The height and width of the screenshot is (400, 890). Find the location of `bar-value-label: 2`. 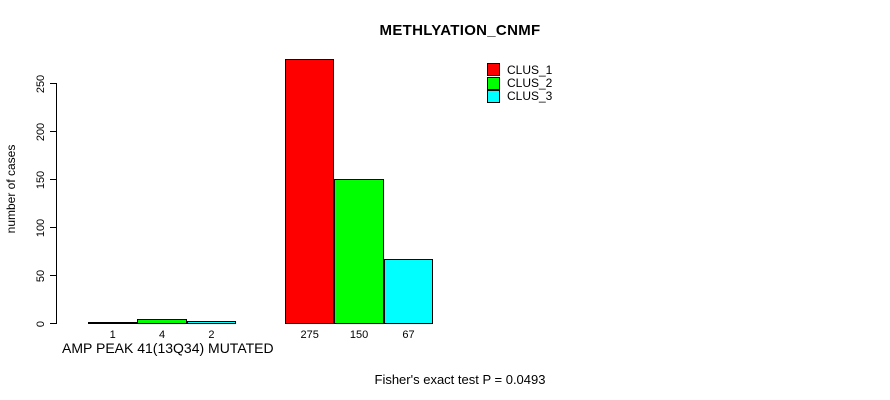

bar-value-label: 2 is located at coordinates (211, 335).